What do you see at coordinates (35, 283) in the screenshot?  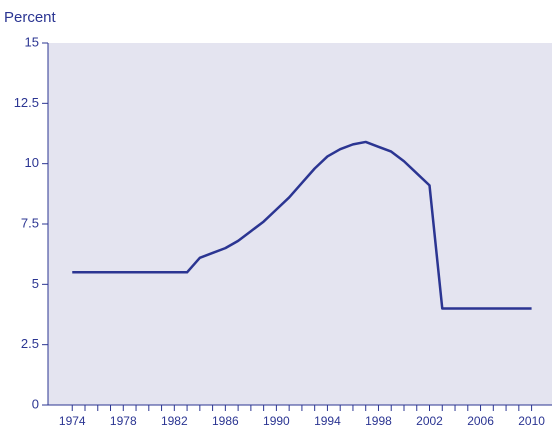 I see `y-tick-label: 5` at bounding box center [35, 283].